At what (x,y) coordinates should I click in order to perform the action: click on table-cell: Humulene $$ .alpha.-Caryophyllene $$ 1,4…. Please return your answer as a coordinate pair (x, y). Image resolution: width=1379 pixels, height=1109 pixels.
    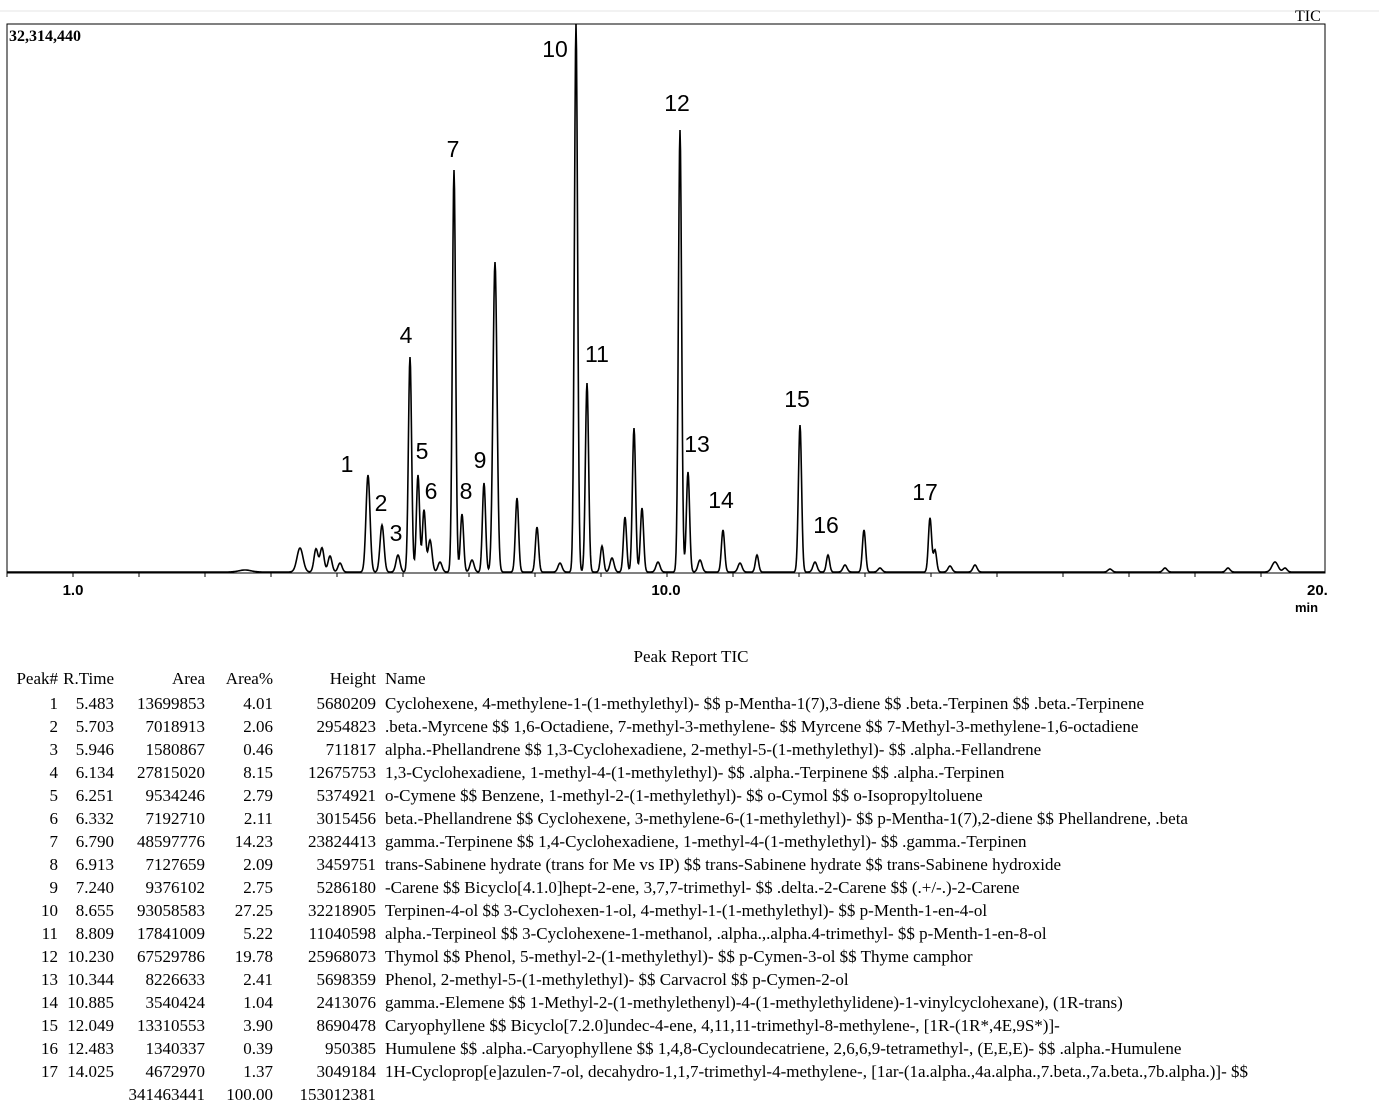
    Looking at the image, I should click on (783, 1048).